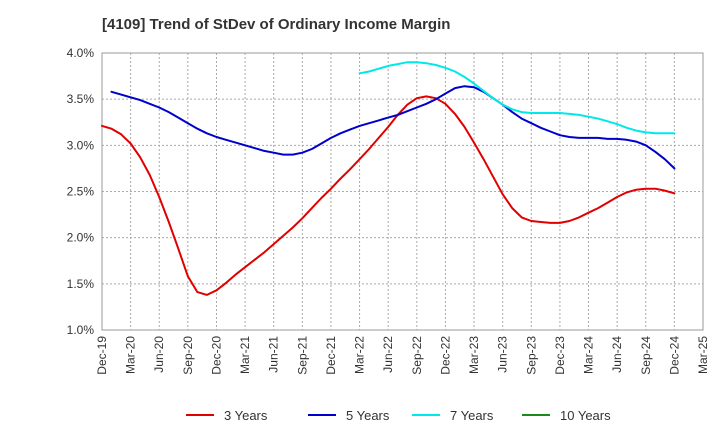 The width and height of the screenshot is (720, 440). What do you see at coordinates (617, 354) in the screenshot?
I see `x-tick-label: Jun-24` at bounding box center [617, 354].